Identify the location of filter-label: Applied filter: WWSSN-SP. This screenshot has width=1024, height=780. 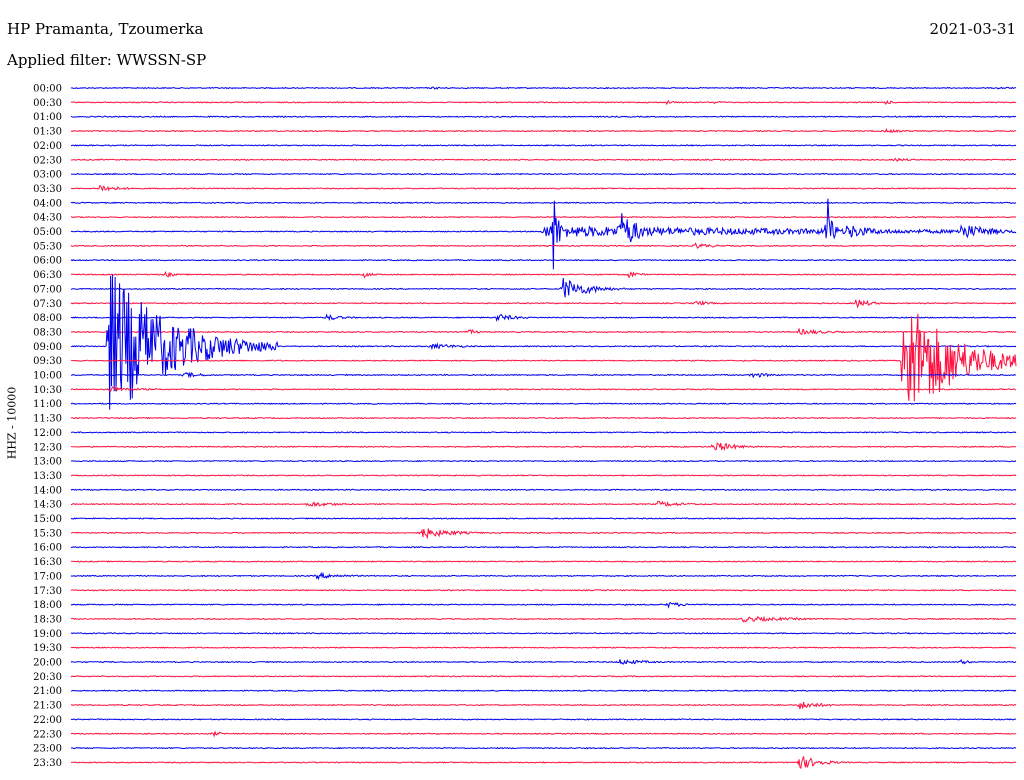
(107, 60).